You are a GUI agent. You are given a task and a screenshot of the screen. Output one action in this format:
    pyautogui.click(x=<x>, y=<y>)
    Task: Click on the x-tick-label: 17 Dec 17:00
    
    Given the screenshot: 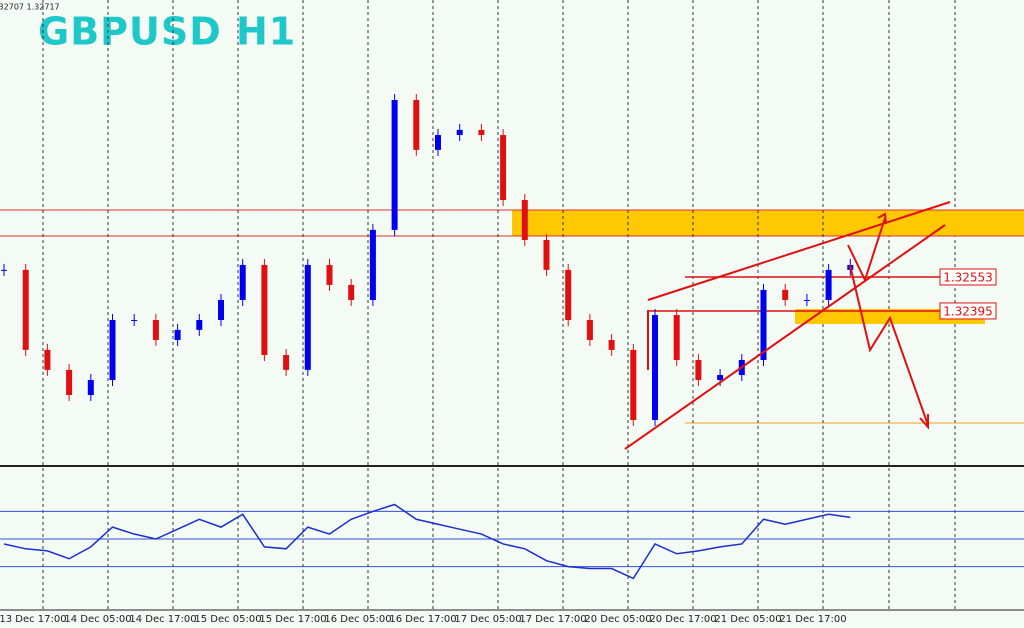 What is the action you would take?
    pyautogui.click(x=552, y=619)
    